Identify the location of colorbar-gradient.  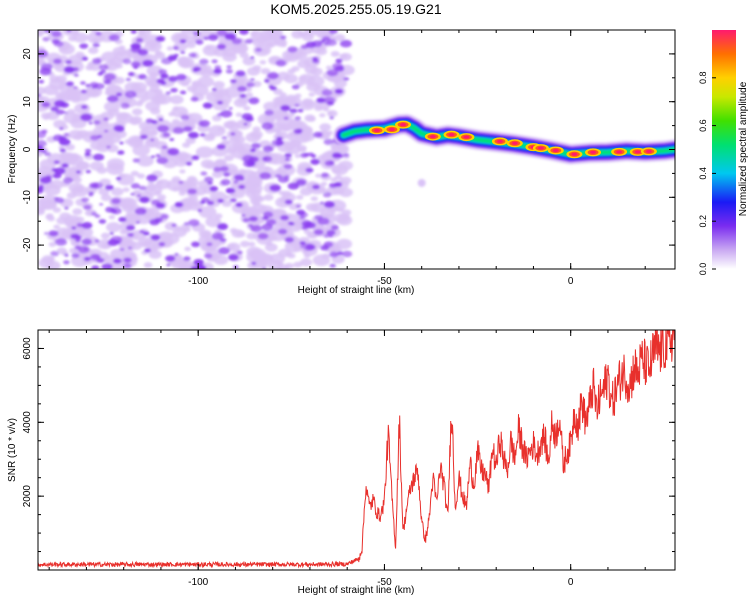
(724, 149).